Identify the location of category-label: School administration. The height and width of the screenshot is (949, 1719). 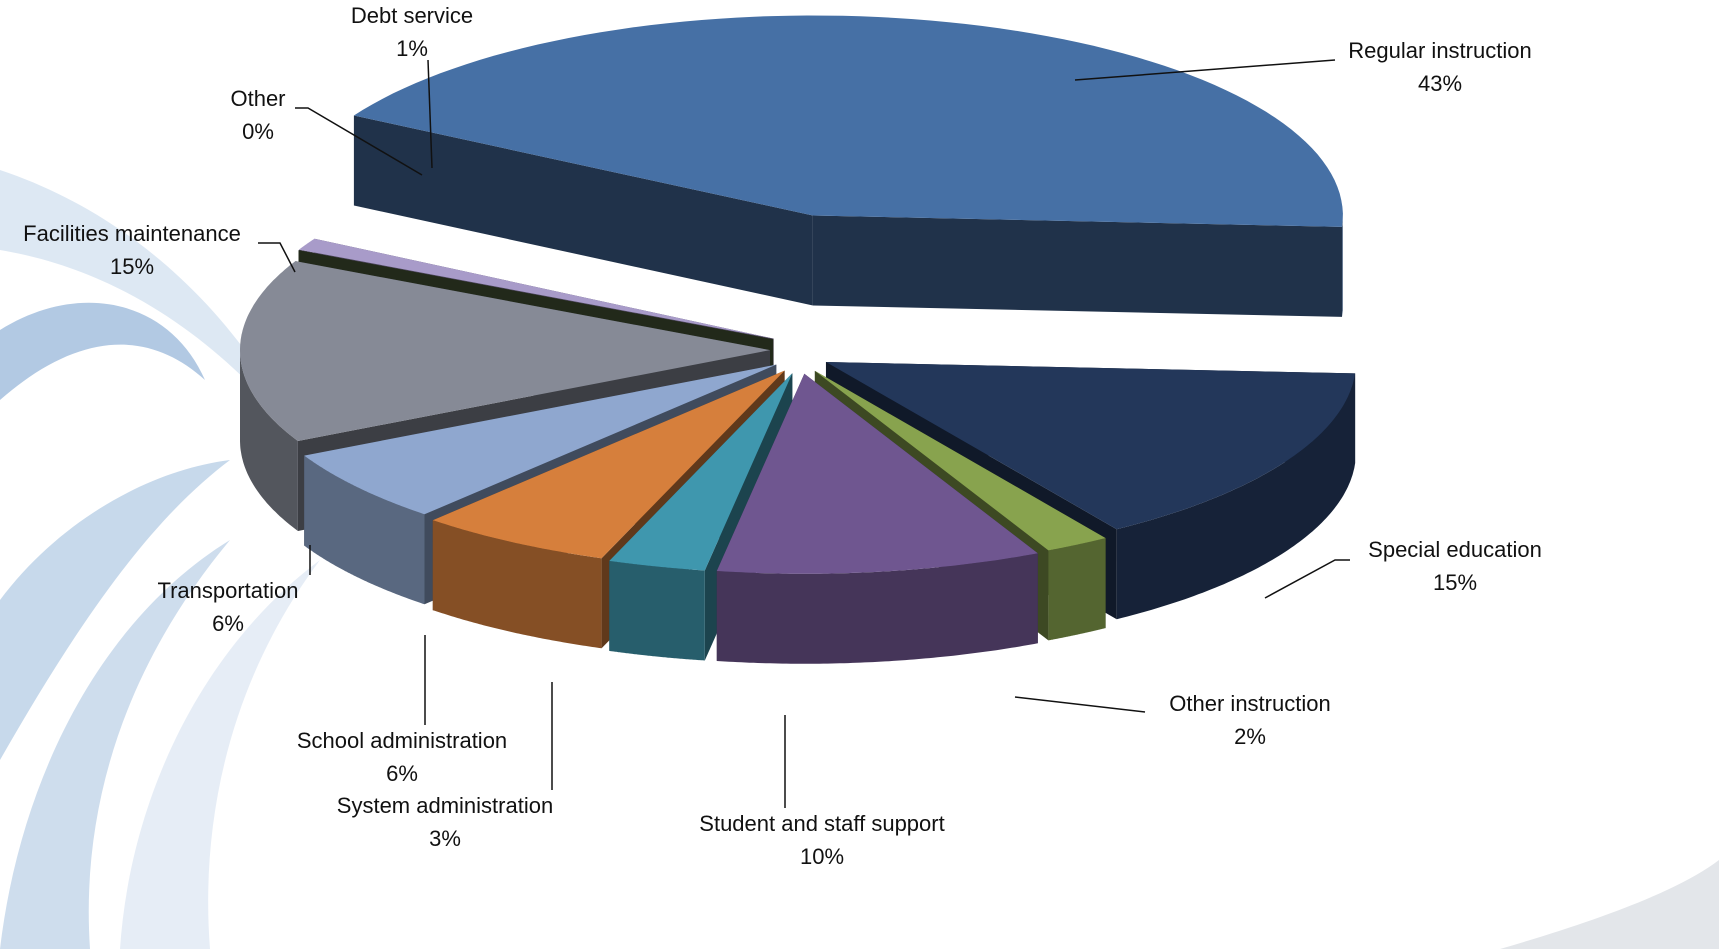
(402, 740).